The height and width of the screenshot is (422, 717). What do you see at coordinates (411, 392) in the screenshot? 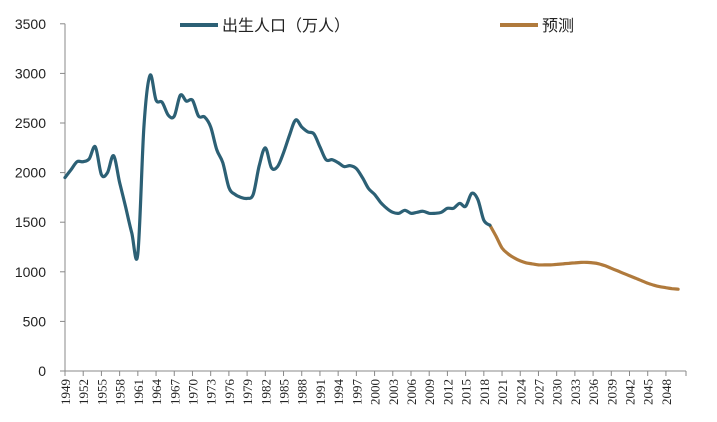
I see `x-tick-label: 2006` at bounding box center [411, 392].